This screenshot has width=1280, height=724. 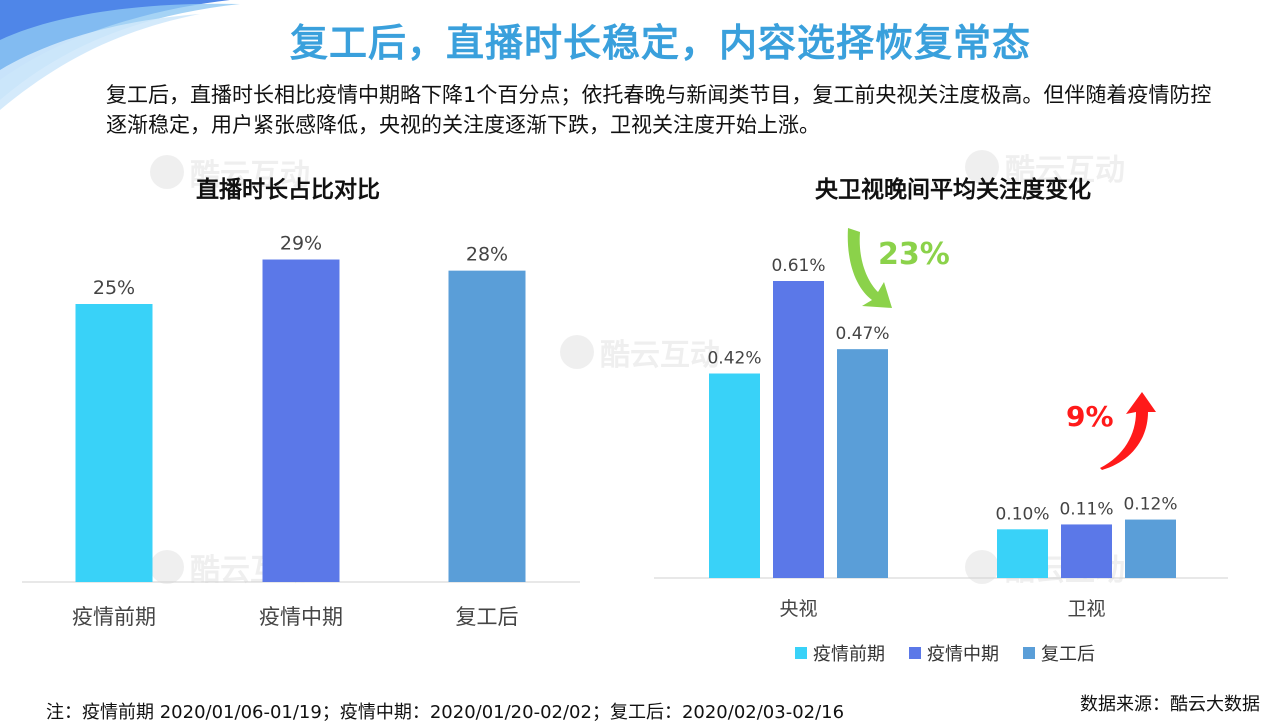 What do you see at coordinates (849, 654) in the screenshot?
I see `legend-label: 疫情前期` at bounding box center [849, 654].